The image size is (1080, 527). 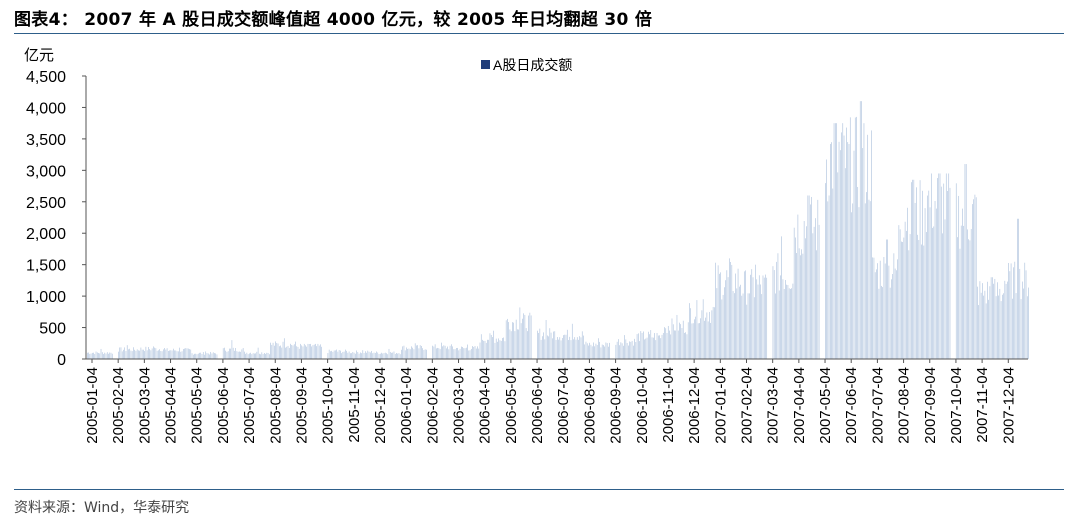 I want to click on y-tick-label: 2,500, so click(x=46, y=203).